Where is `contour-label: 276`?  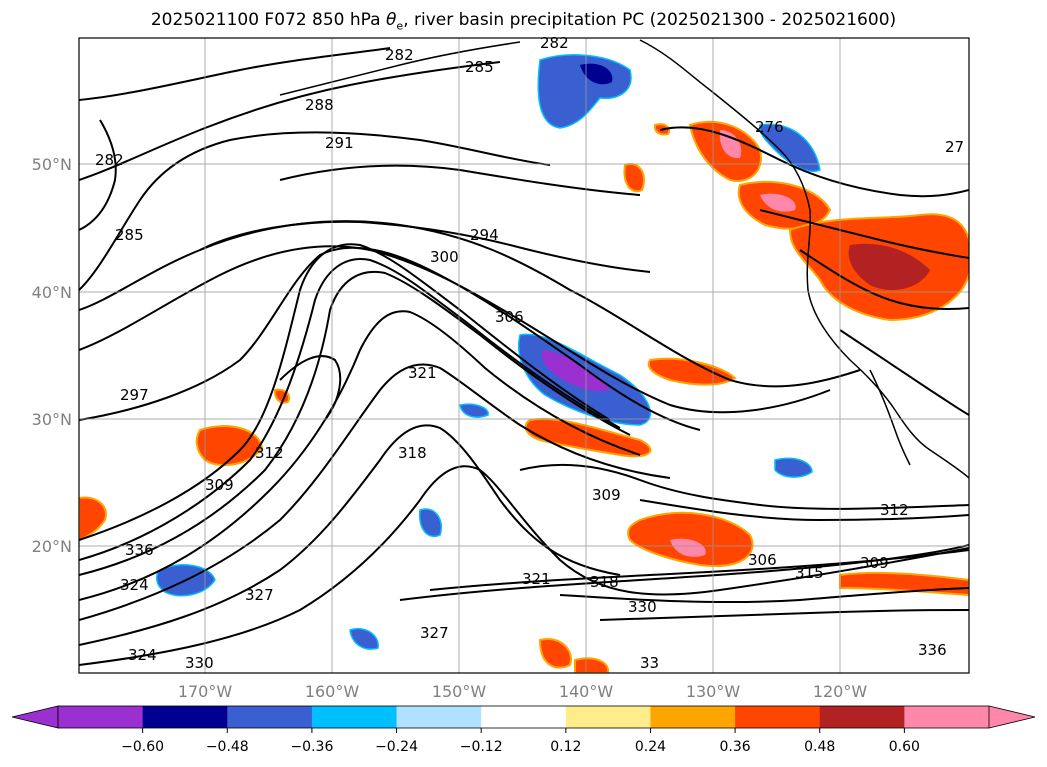
contour-label: 276 is located at coordinates (769, 127).